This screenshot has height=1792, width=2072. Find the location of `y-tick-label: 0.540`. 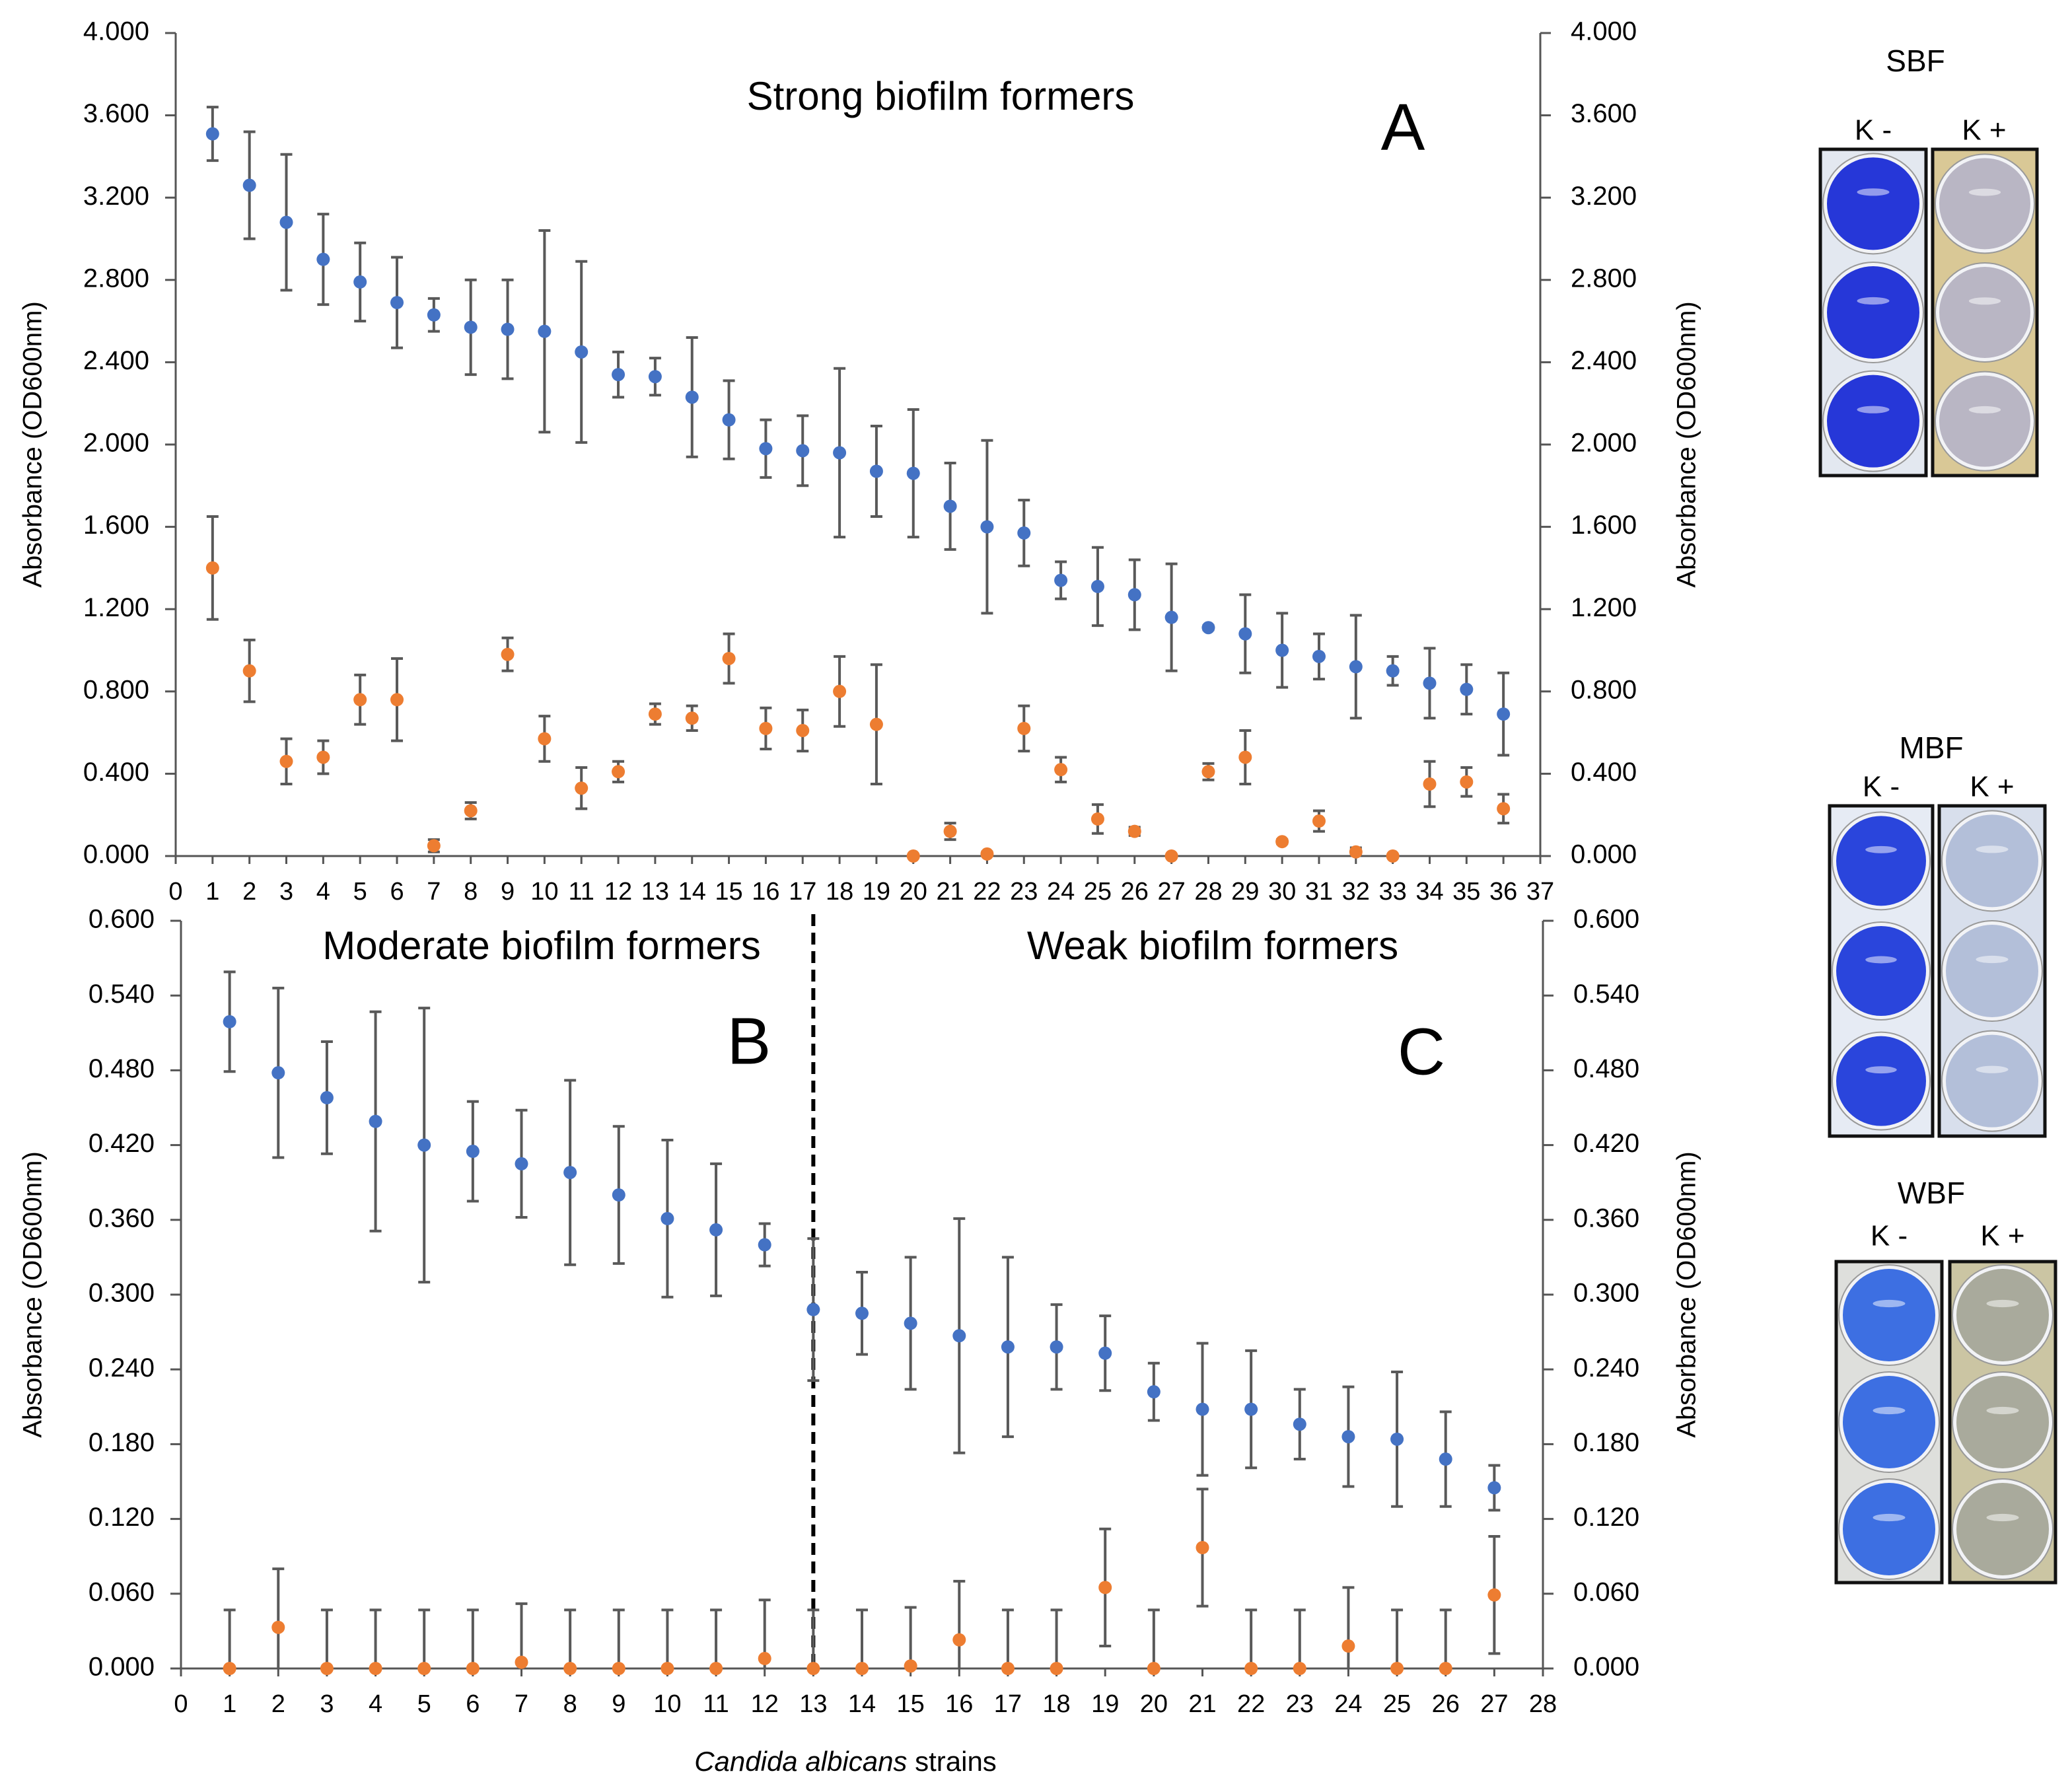

y-tick-label: 0.540 is located at coordinates (122, 994).